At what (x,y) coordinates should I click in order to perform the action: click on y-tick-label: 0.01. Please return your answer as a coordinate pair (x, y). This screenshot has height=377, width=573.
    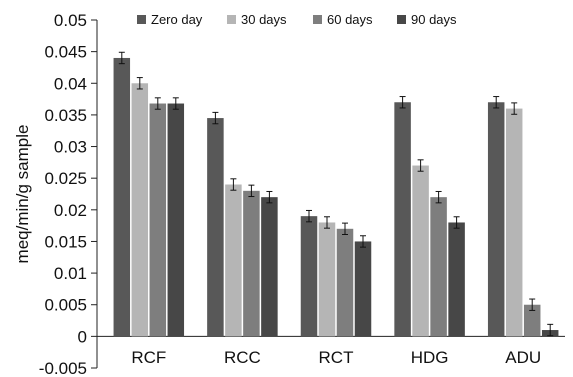
    Looking at the image, I should click on (70, 273).